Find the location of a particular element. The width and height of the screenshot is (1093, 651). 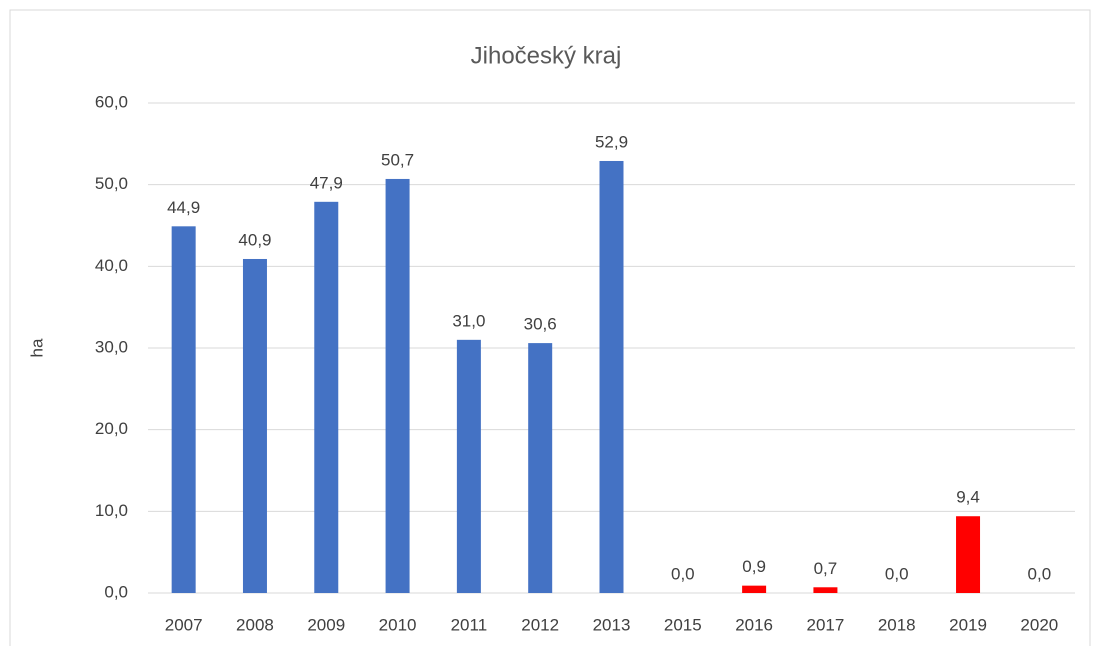

y-tick-label: 30,0 is located at coordinates (111, 346).